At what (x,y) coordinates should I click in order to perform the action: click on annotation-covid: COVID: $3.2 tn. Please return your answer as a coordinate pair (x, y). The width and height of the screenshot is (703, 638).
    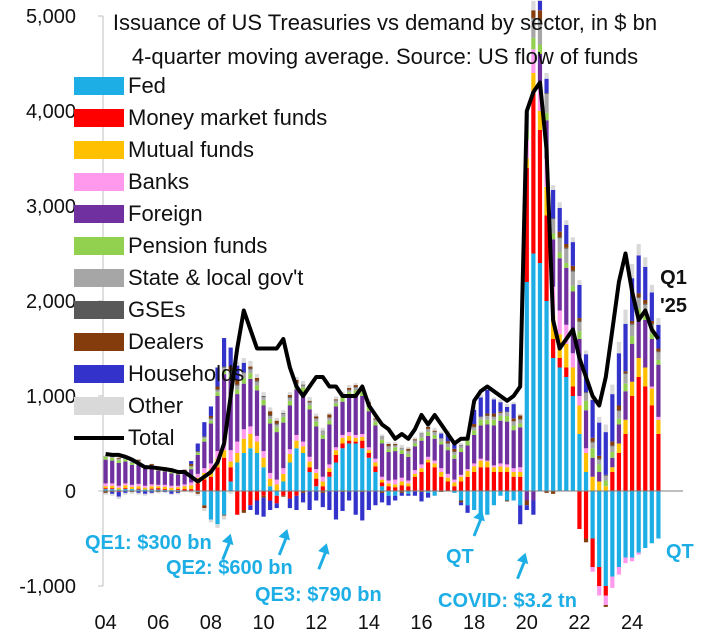
    Looking at the image, I should click on (507, 601).